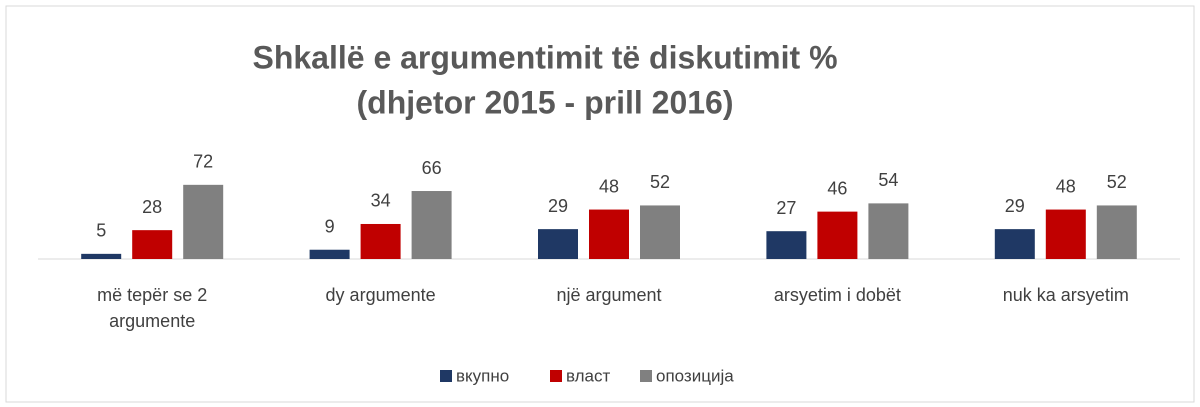 Image resolution: width=1200 pixels, height=407 pixels. What do you see at coordinates (888, 180) in the screenshot?
I see `data-label: 54` at bounding box center [888, 180].